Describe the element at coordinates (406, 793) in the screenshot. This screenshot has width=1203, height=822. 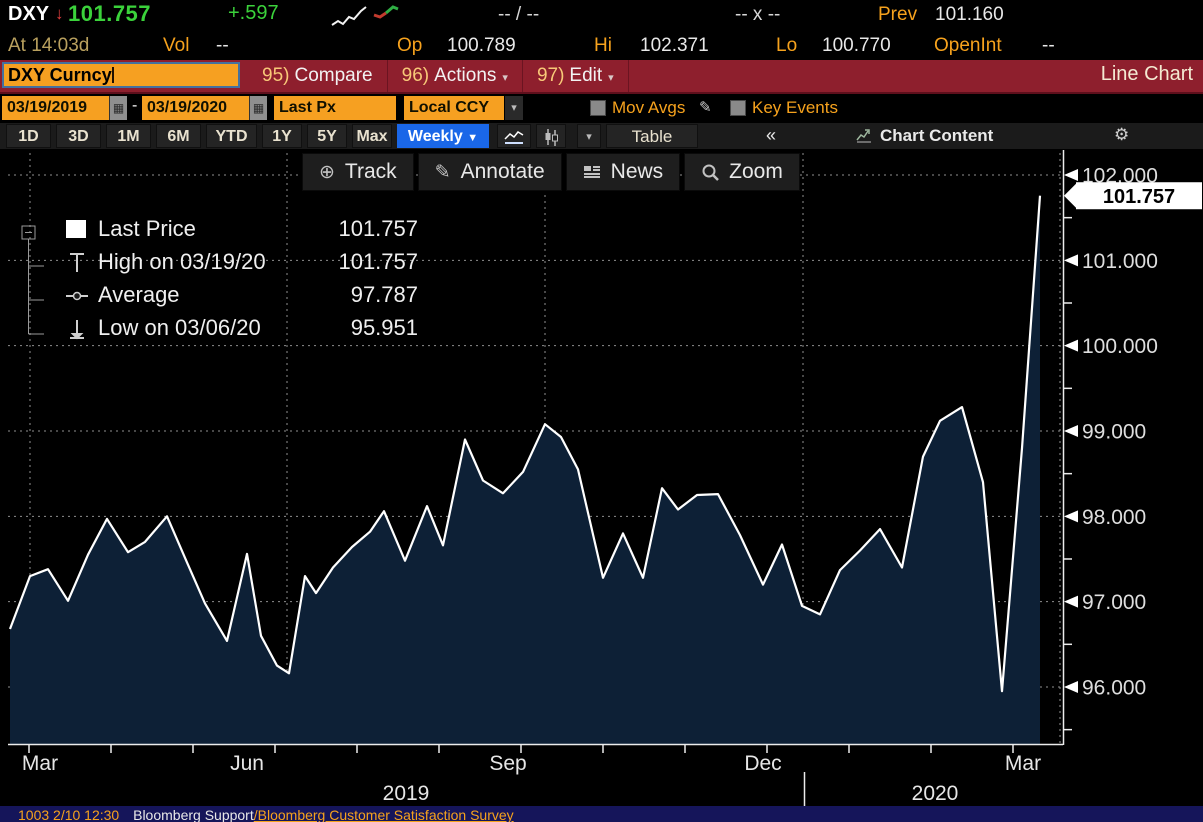
I see `svg-text: 2019` at that location.